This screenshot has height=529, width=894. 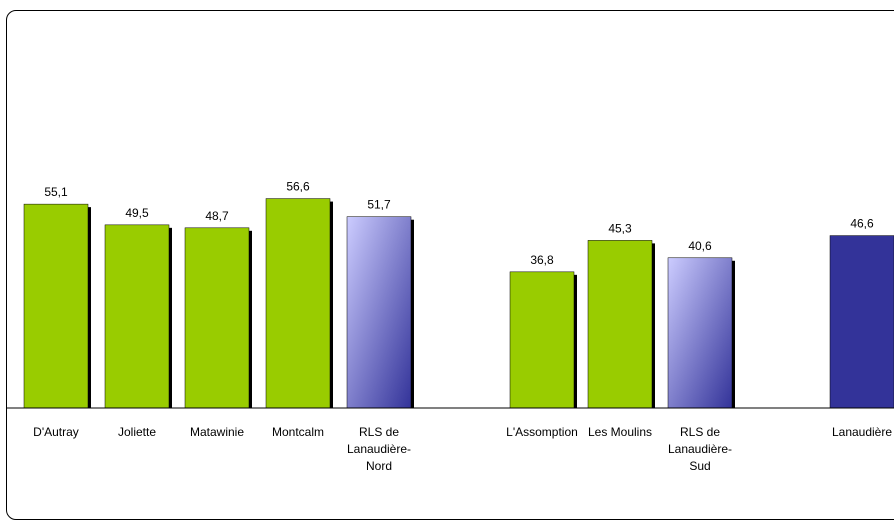 What do you see at coordinates (217, 432) in the screenshot?
I see `category-label: Matawinie` at bounding box center [217, 432].